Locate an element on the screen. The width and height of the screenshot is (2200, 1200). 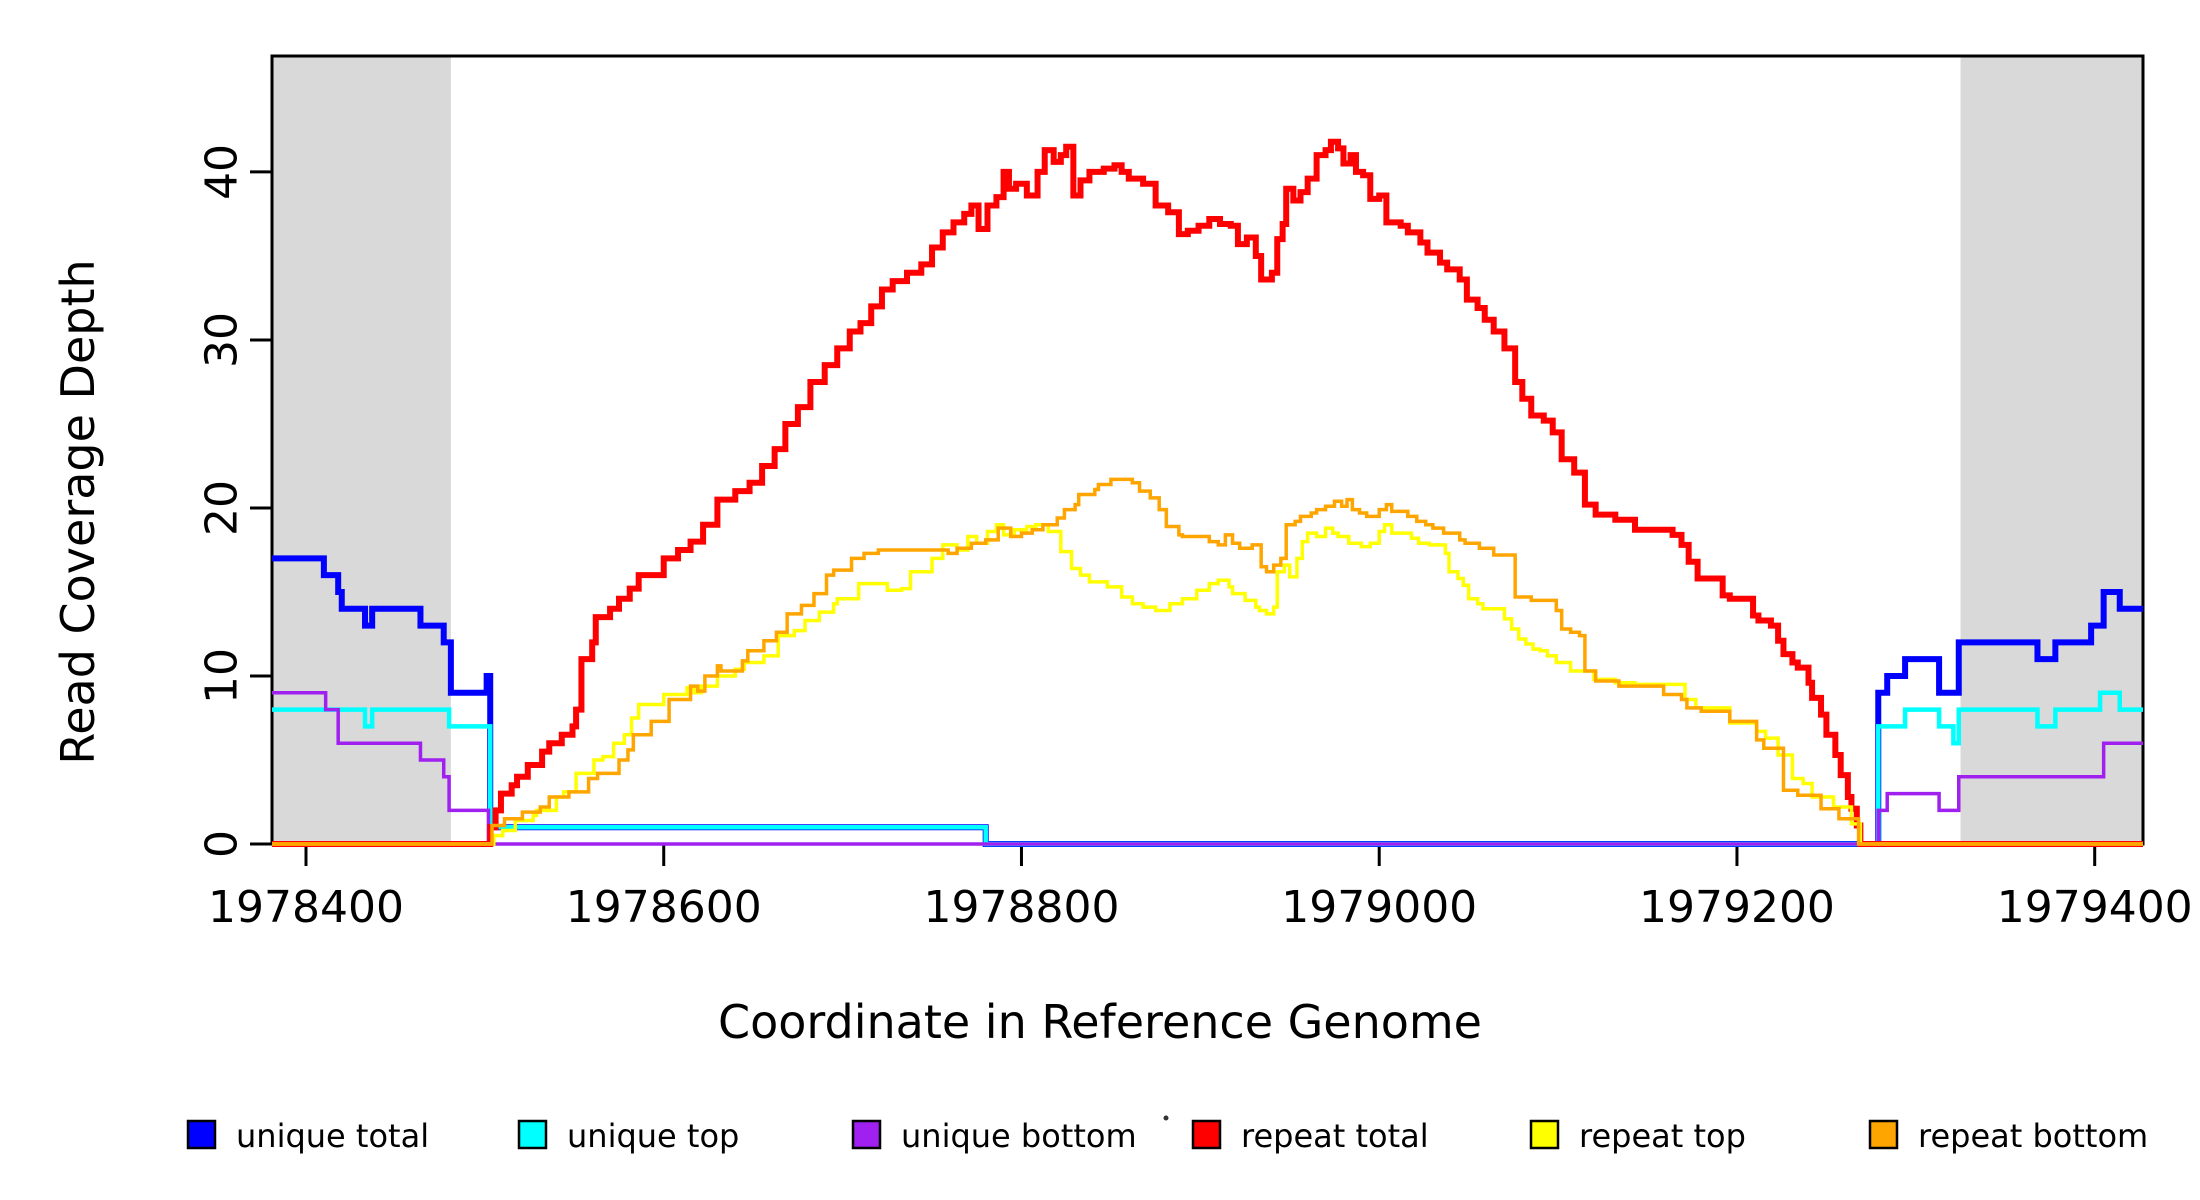
legend-swatch-repeat-top is located at coordinates (1544, 1134).